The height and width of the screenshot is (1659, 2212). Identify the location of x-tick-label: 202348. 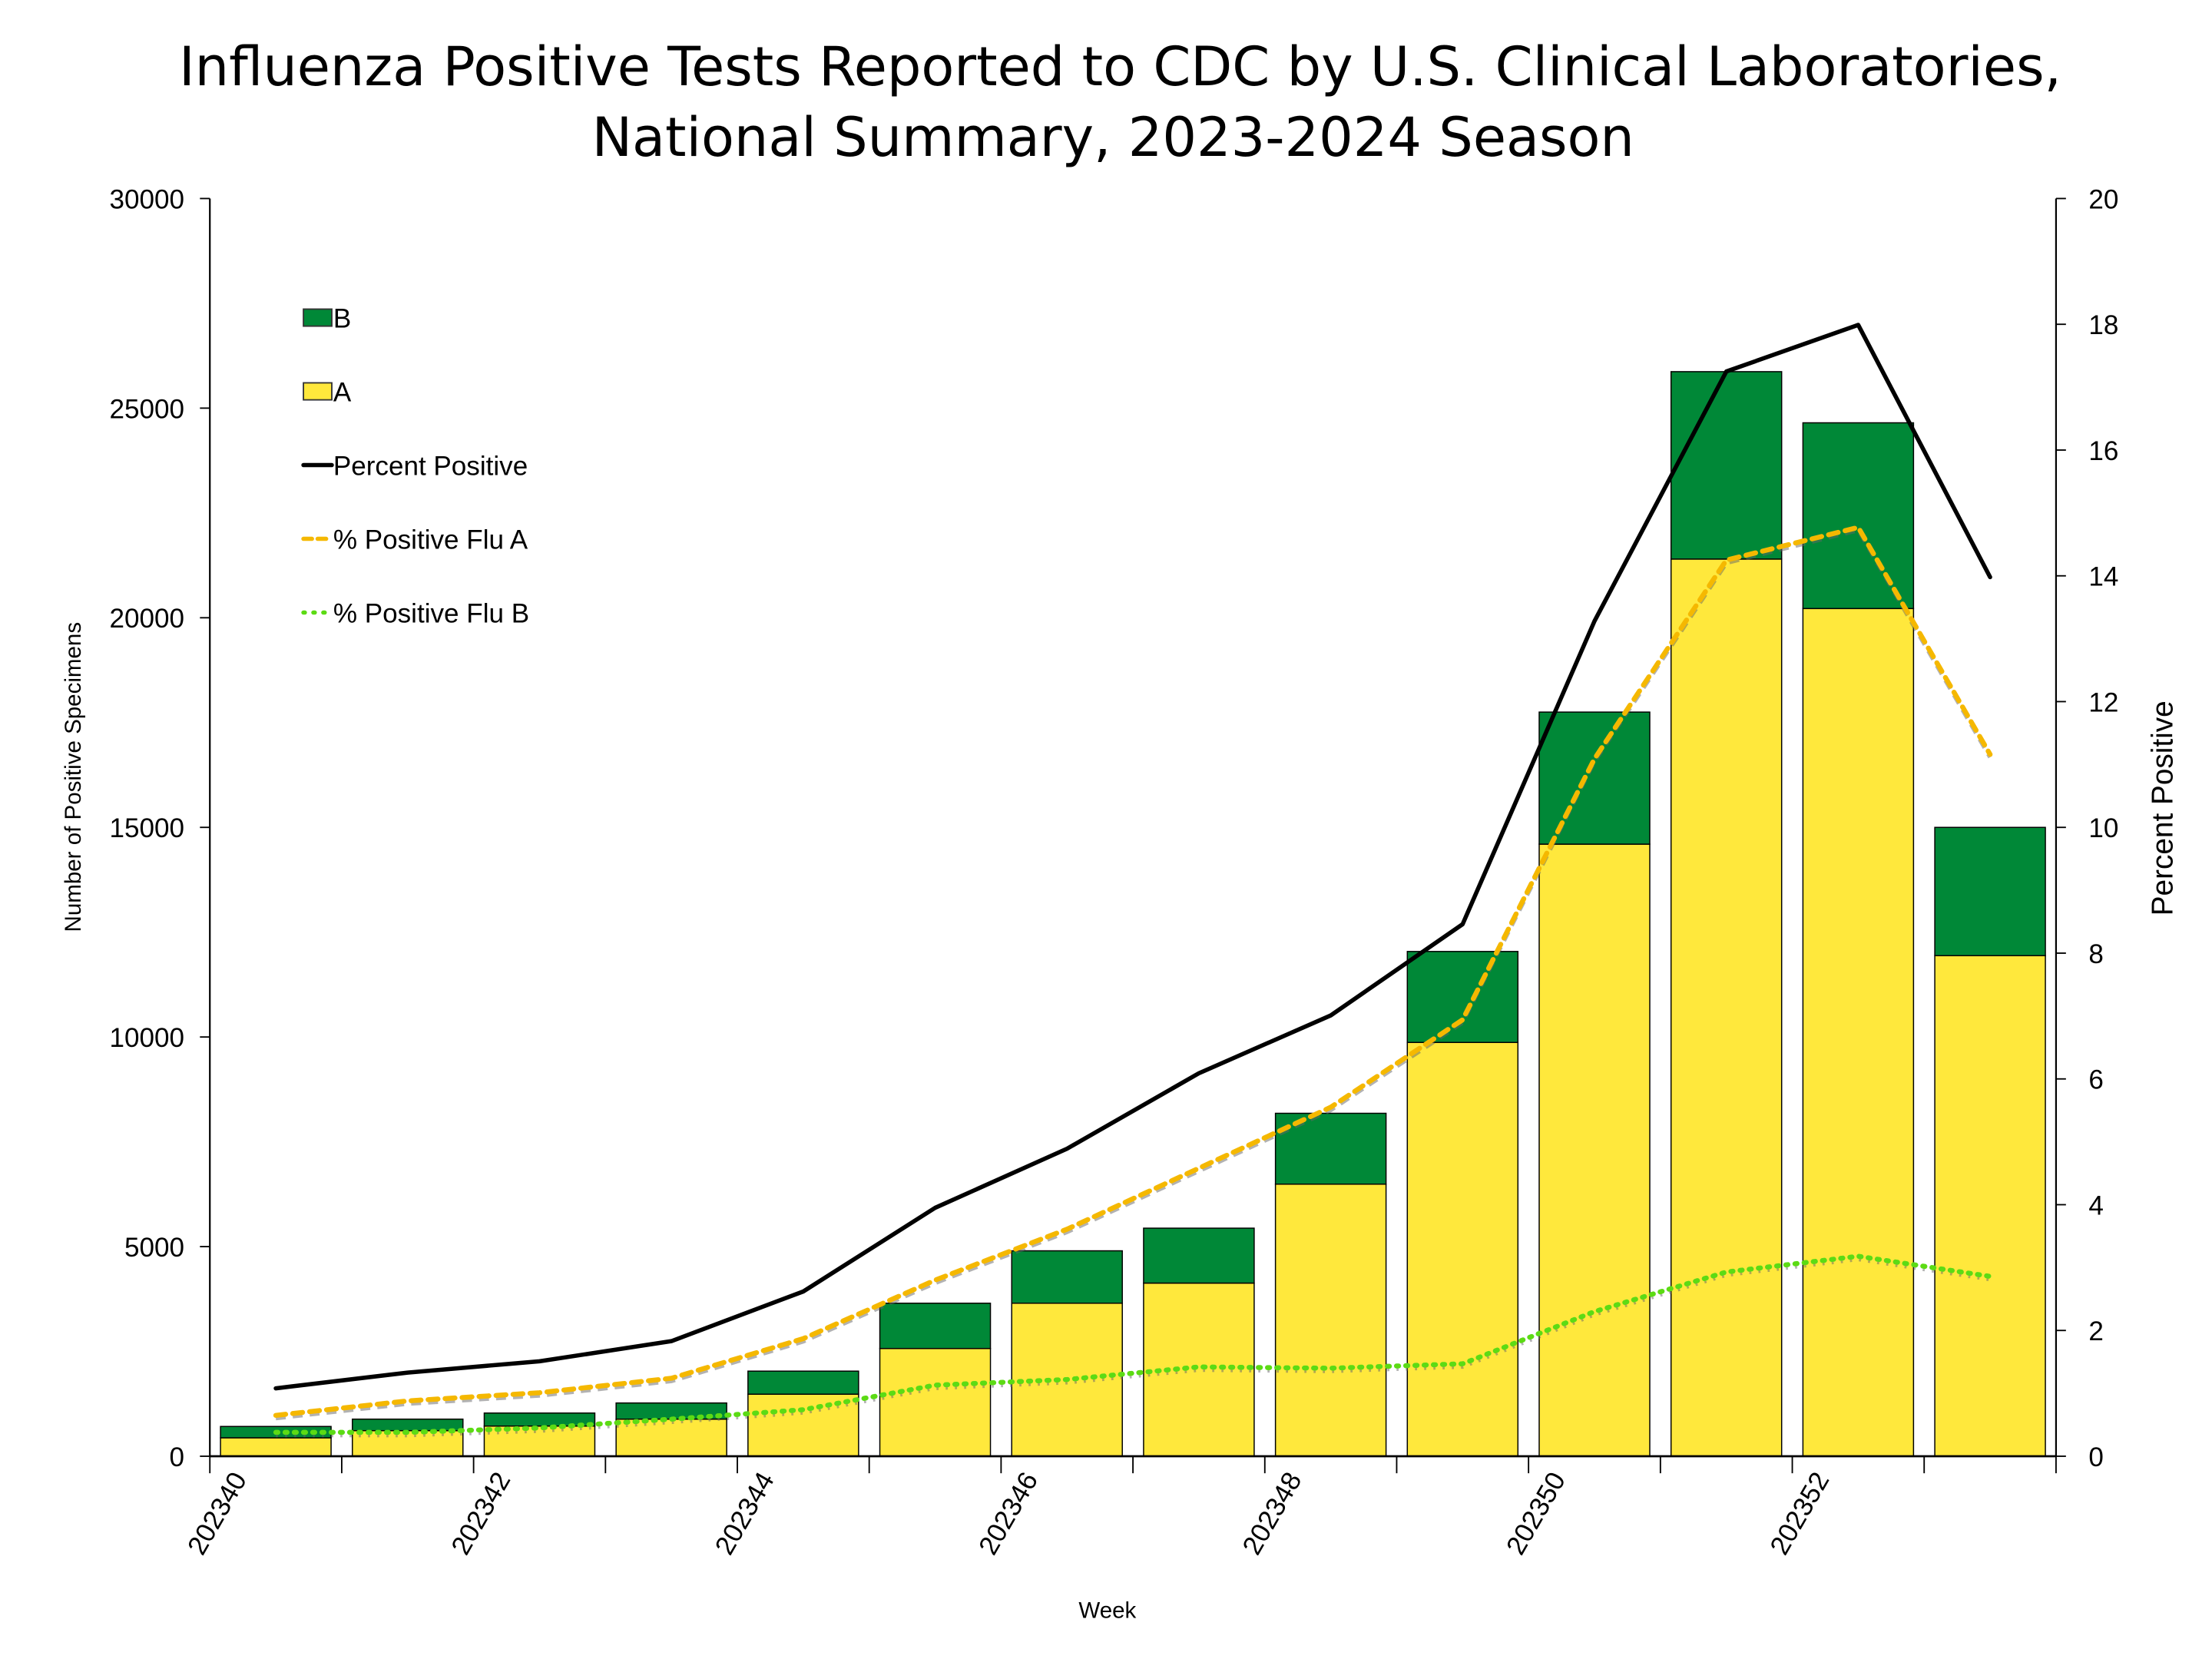
(1272, 1514).